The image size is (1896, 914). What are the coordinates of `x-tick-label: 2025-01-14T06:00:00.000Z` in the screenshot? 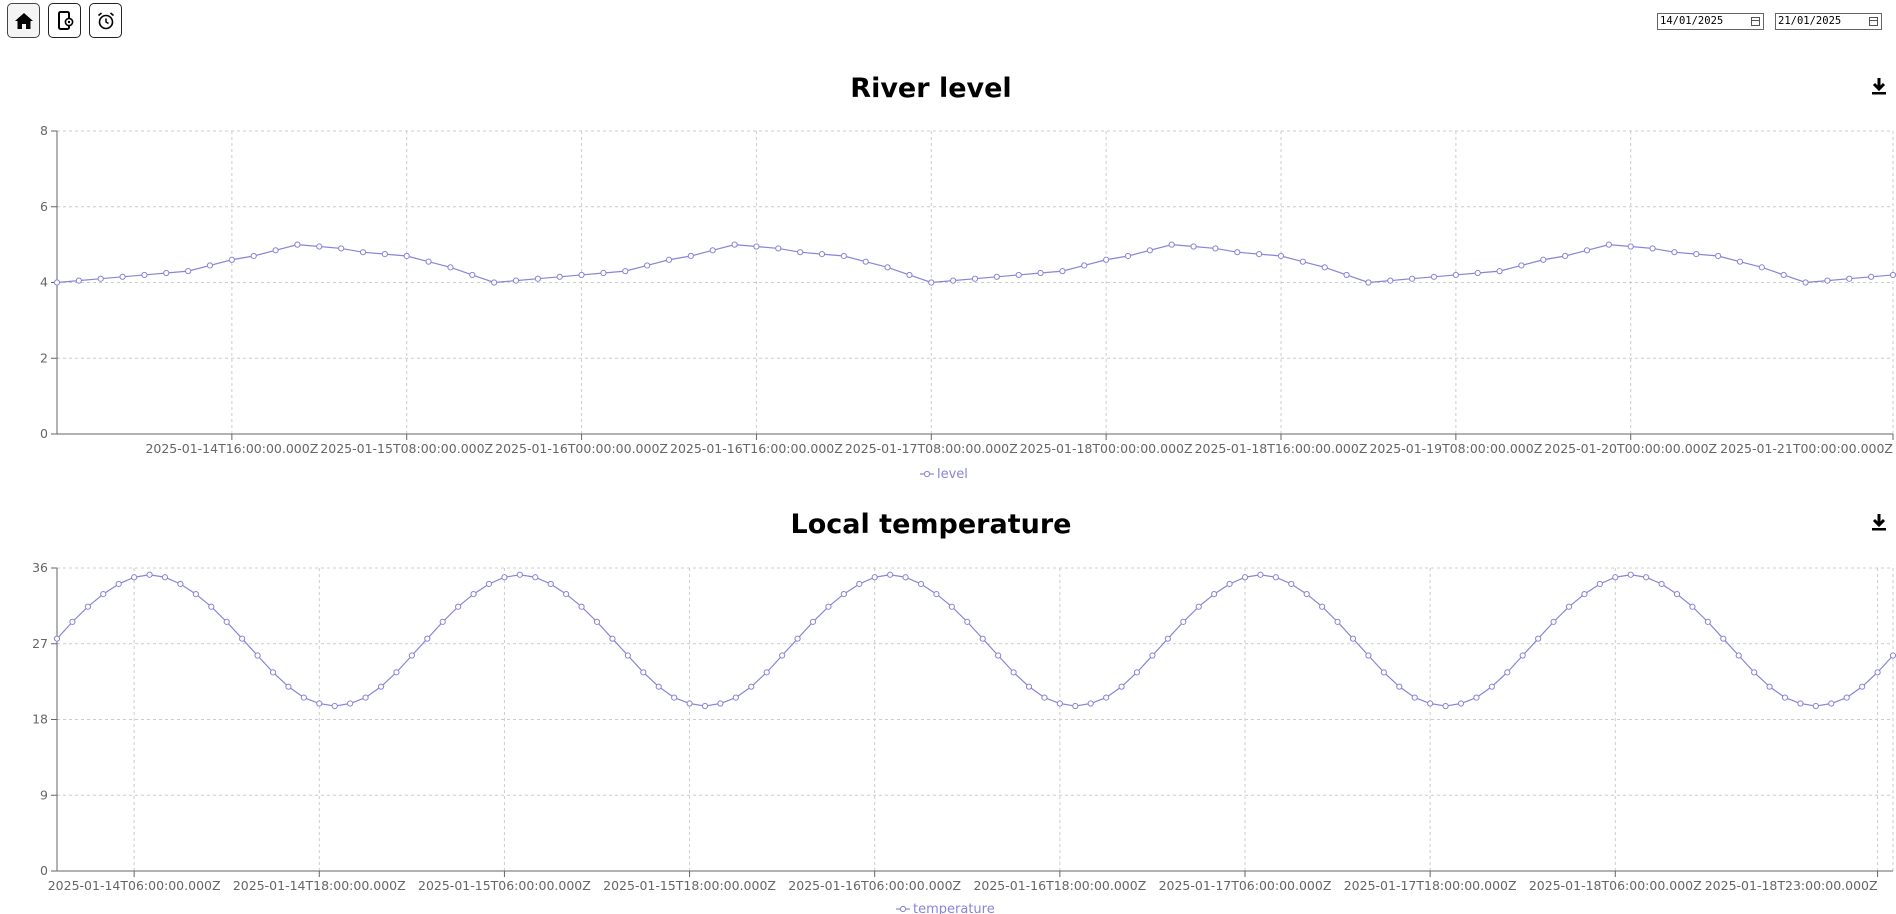 It's located at (134, 885).